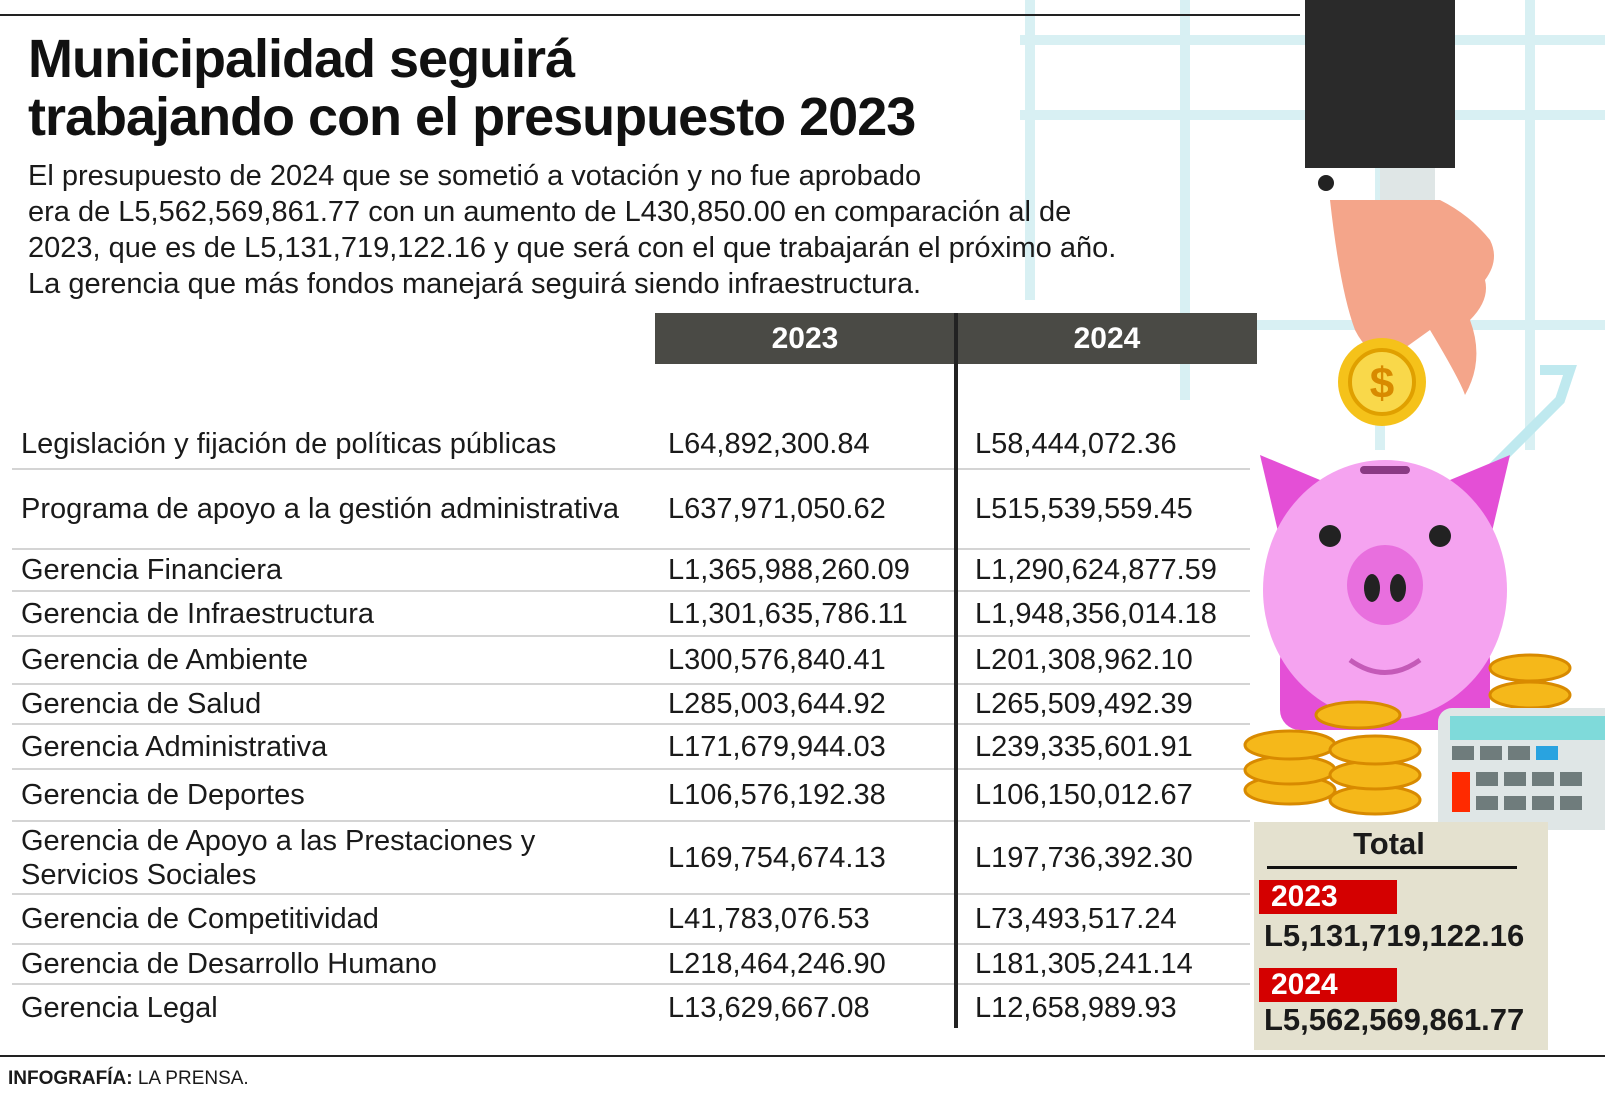 The image size is (1605, 1116). What do you see at coordinates (956, 670) in the screenshot?
I see `column-divider` at bounding box center [956, 670].